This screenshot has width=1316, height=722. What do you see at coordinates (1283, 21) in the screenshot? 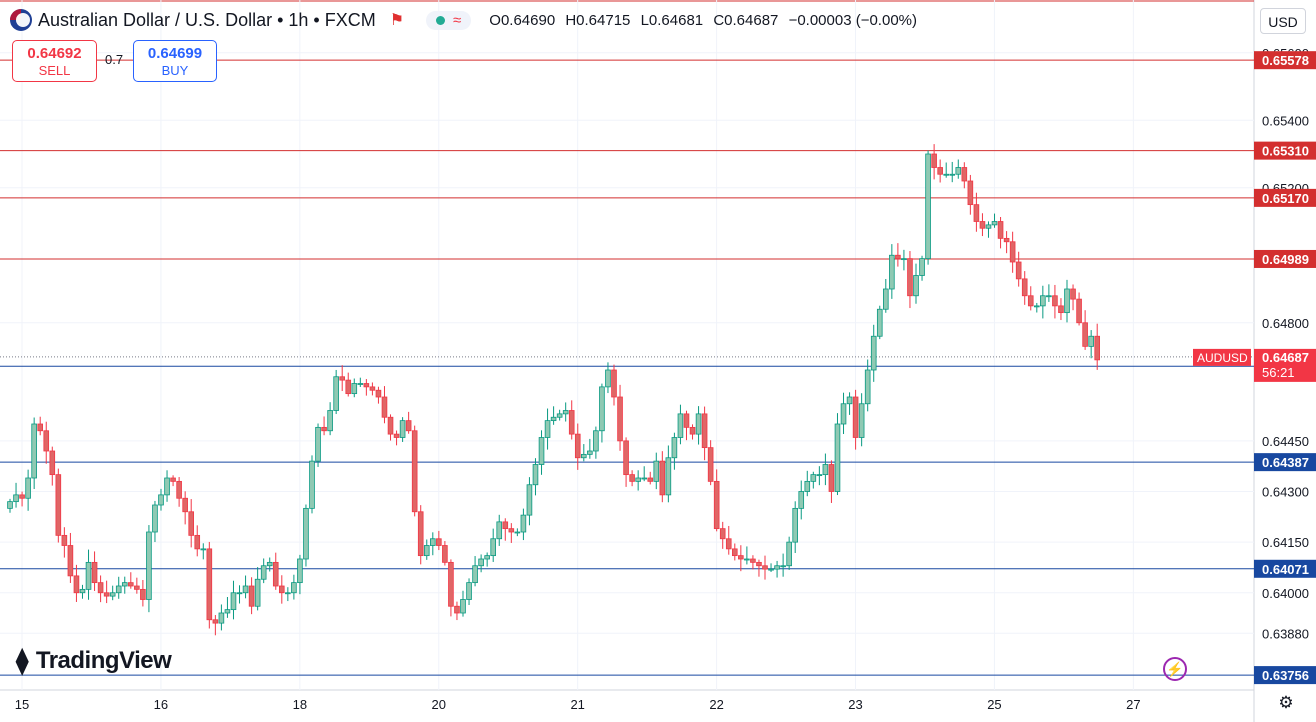
I see `currency-button: USD` at bounding box center [1283, 21].